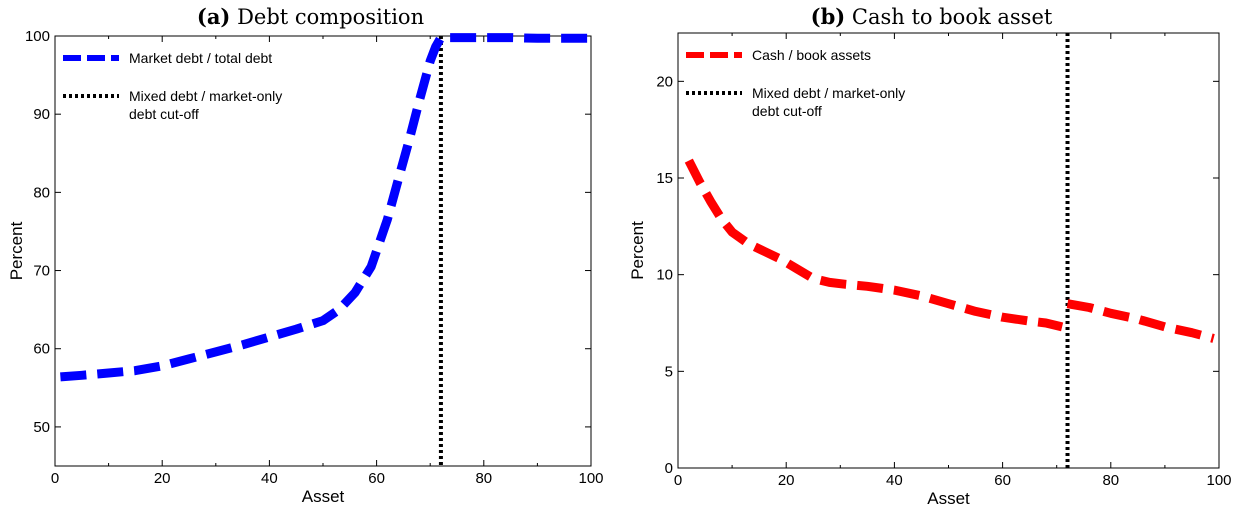 This screenshot has height=516, width=1242. Describe the element at coordinates (828, 16) in the screenshot. I see `panel-label: (b)` at that location.